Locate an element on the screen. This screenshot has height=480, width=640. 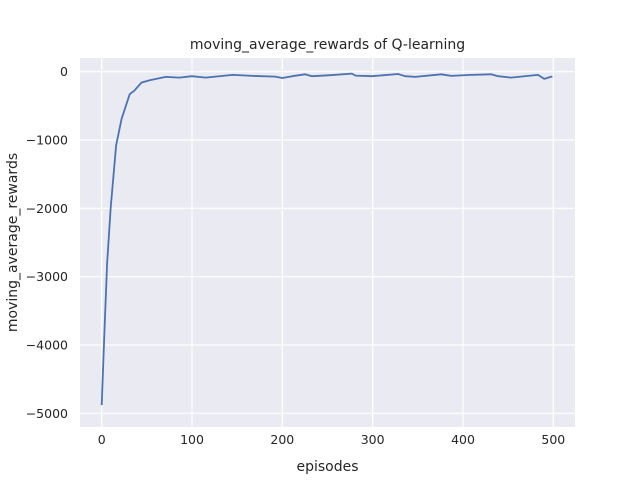
x-tick-label: 300 is located at coordinates (373, 439).